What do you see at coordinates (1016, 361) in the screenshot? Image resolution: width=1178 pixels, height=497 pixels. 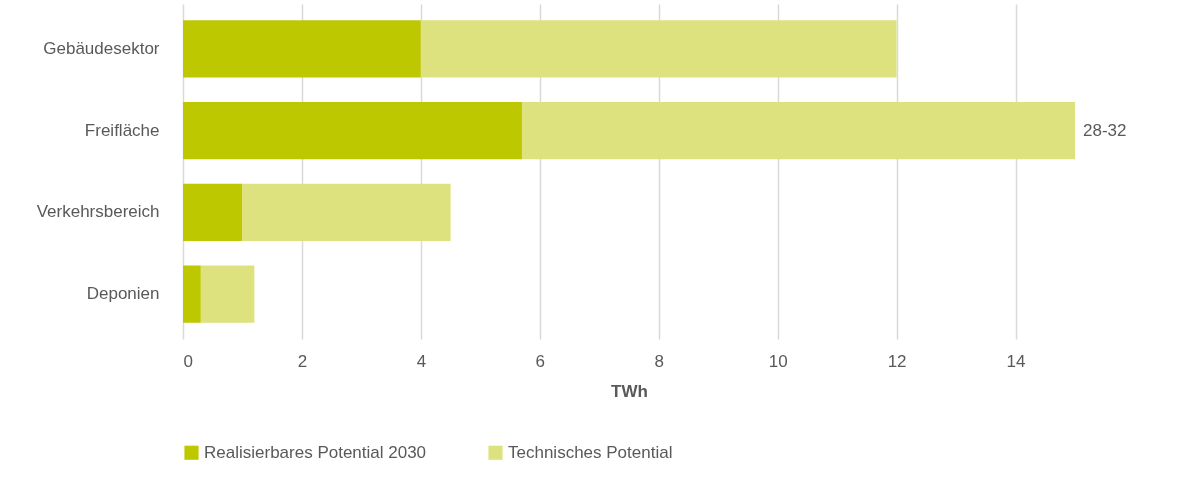 I see `x-tick-label: 14` at bounding box center [1016, 361].